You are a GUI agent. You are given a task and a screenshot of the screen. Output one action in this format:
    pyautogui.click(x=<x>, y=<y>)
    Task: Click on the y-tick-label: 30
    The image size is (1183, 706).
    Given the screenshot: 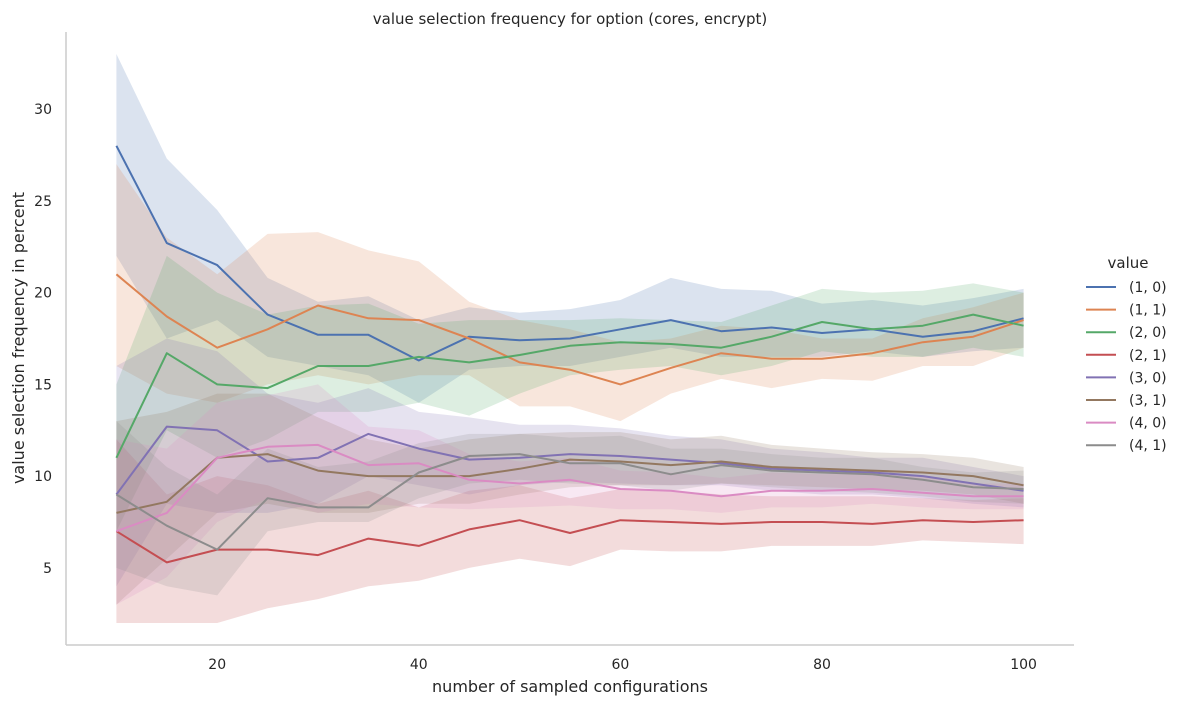 What is the action you would take?
    pyautogui.click(x=43, y=110)
    